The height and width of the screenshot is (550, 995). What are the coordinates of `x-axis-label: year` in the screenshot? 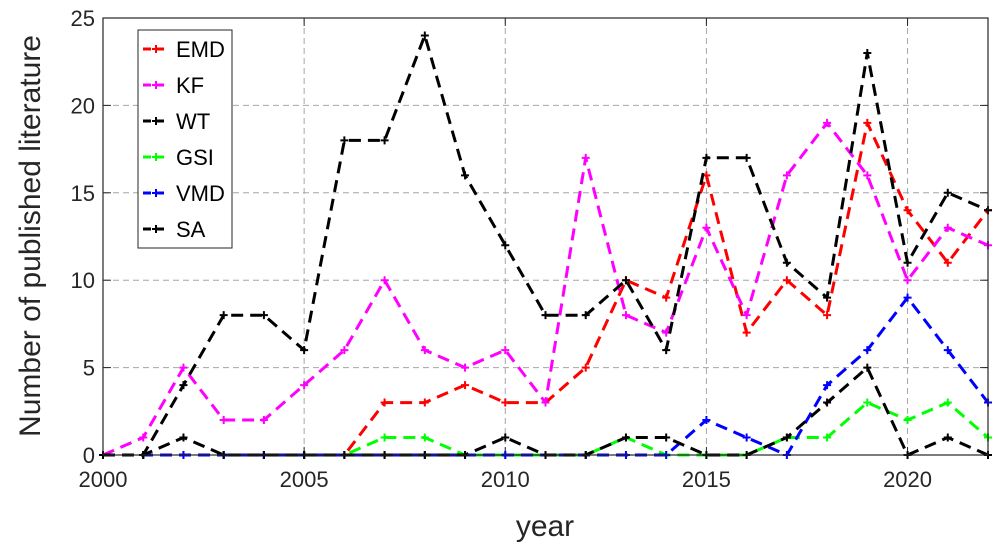 It's located at (545, 526).